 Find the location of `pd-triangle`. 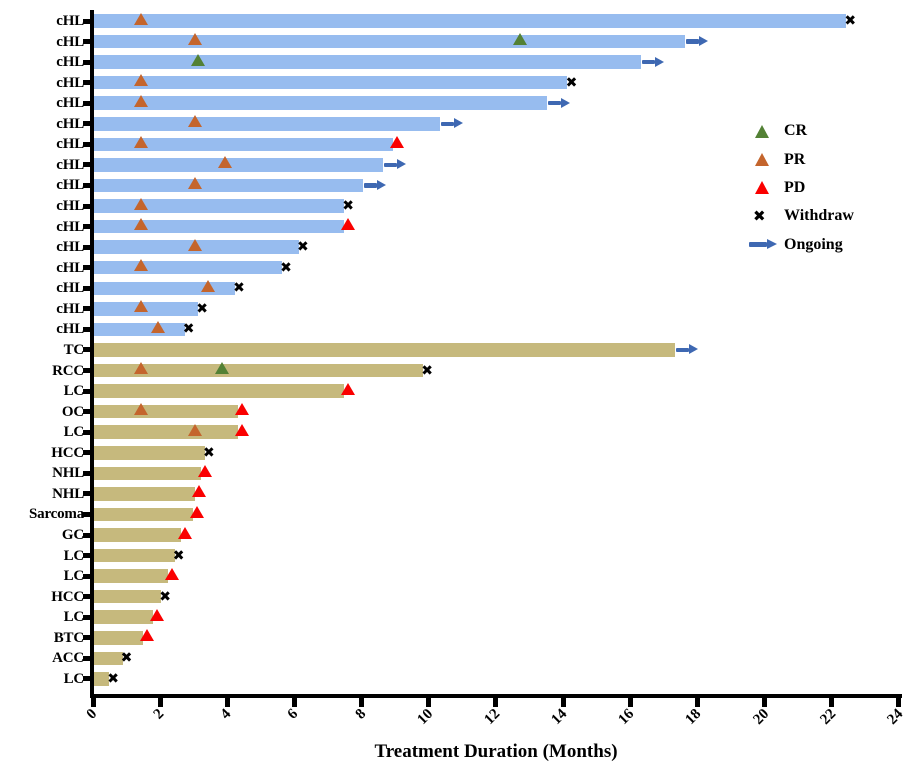

pd-triangle is located at coordinates (762, 188).